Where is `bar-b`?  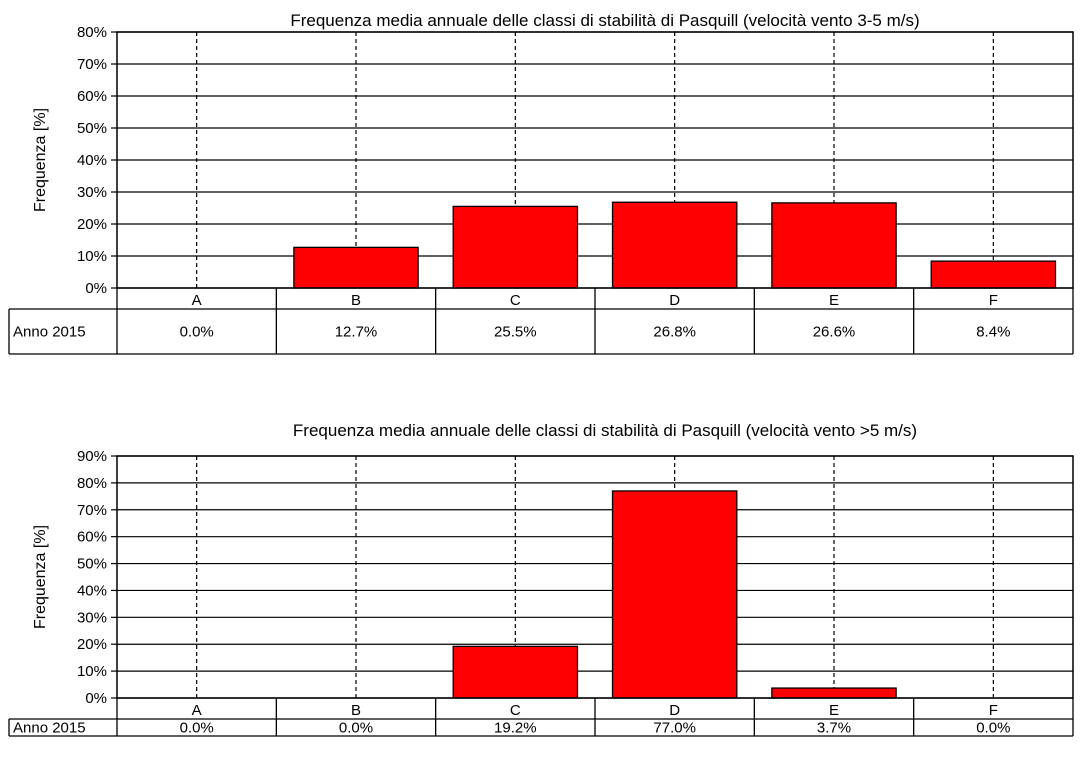
bar-b is located at coordinates (356, 267).